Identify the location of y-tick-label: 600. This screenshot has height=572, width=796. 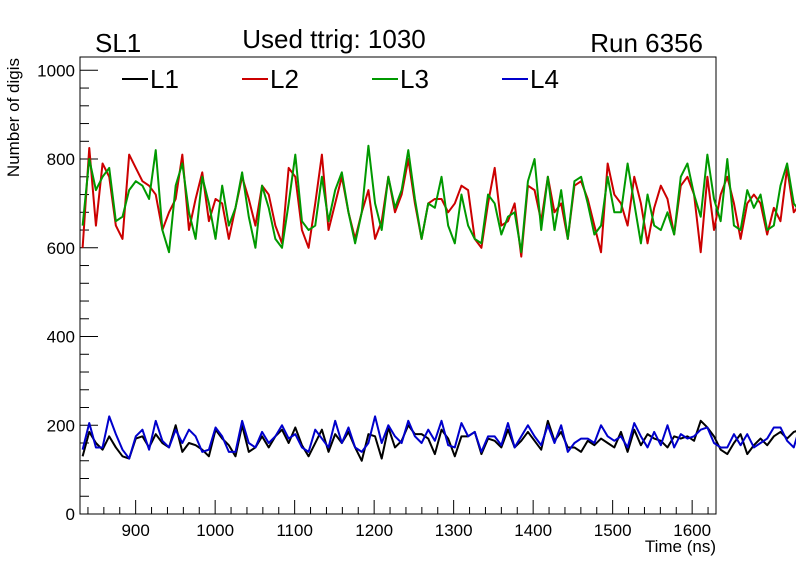
(61, 248).